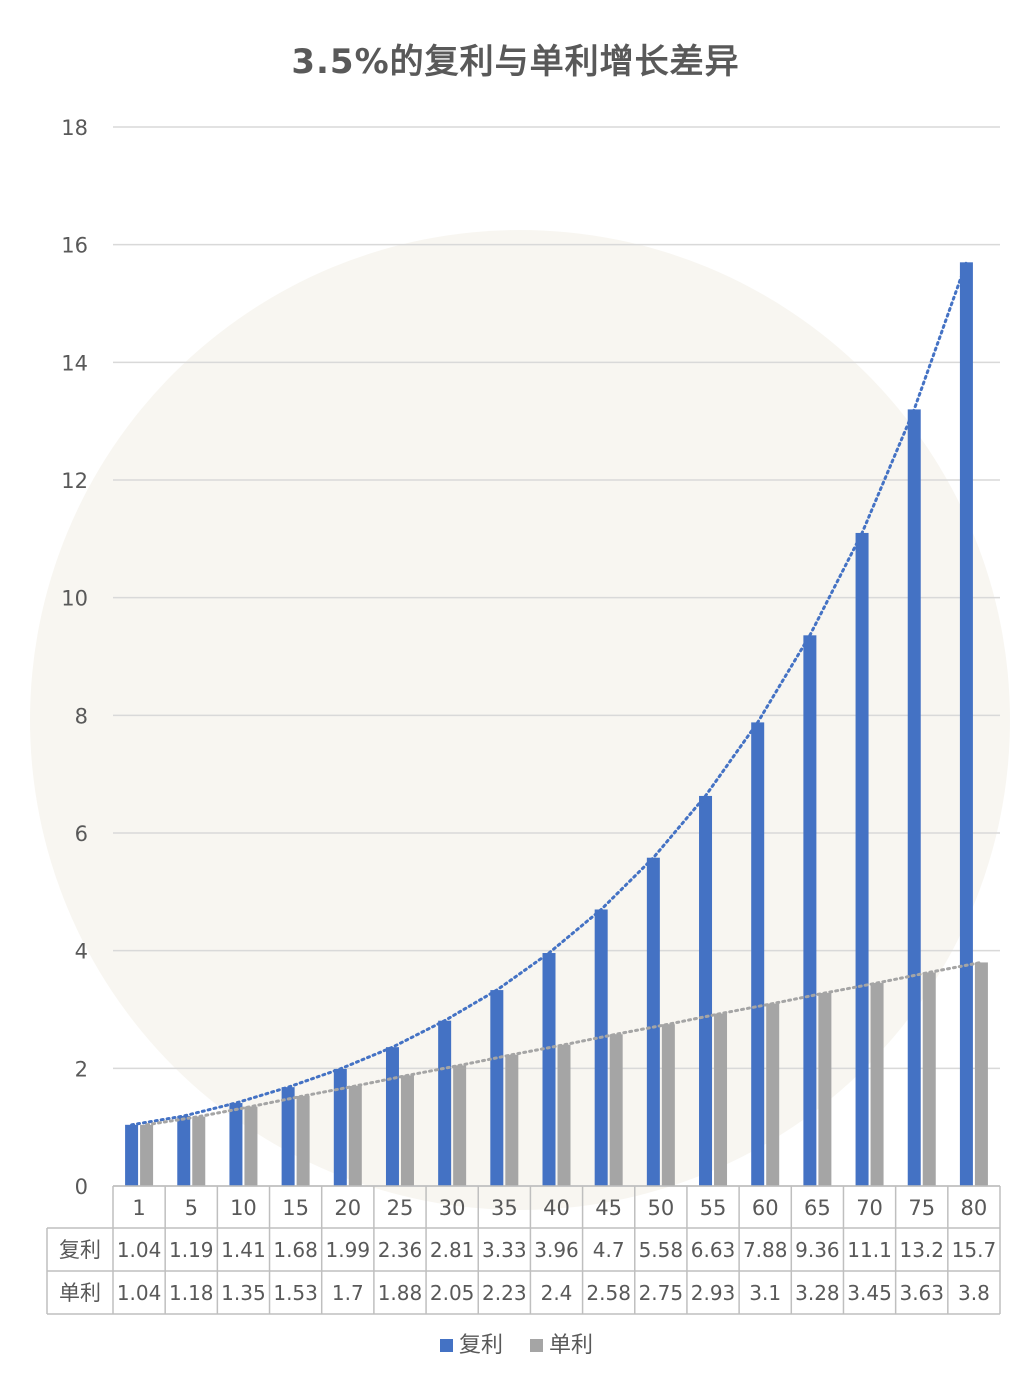 The height and width of the screenshot is (1395, 1031). Describe the element at coordinates (191, 1250) in the screenshot. I see `data-label: 1.19` at that location.